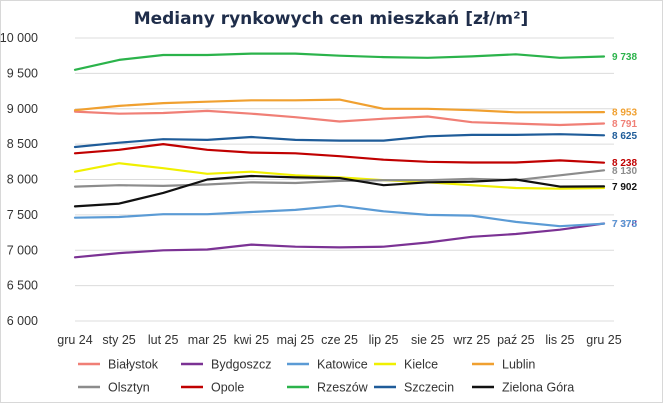 The image size is (663, 403). What do you see at coordinates (22, 180) in the screenshot?
I see `y-tick-label: 8 000` at bounding box center [22, 180].